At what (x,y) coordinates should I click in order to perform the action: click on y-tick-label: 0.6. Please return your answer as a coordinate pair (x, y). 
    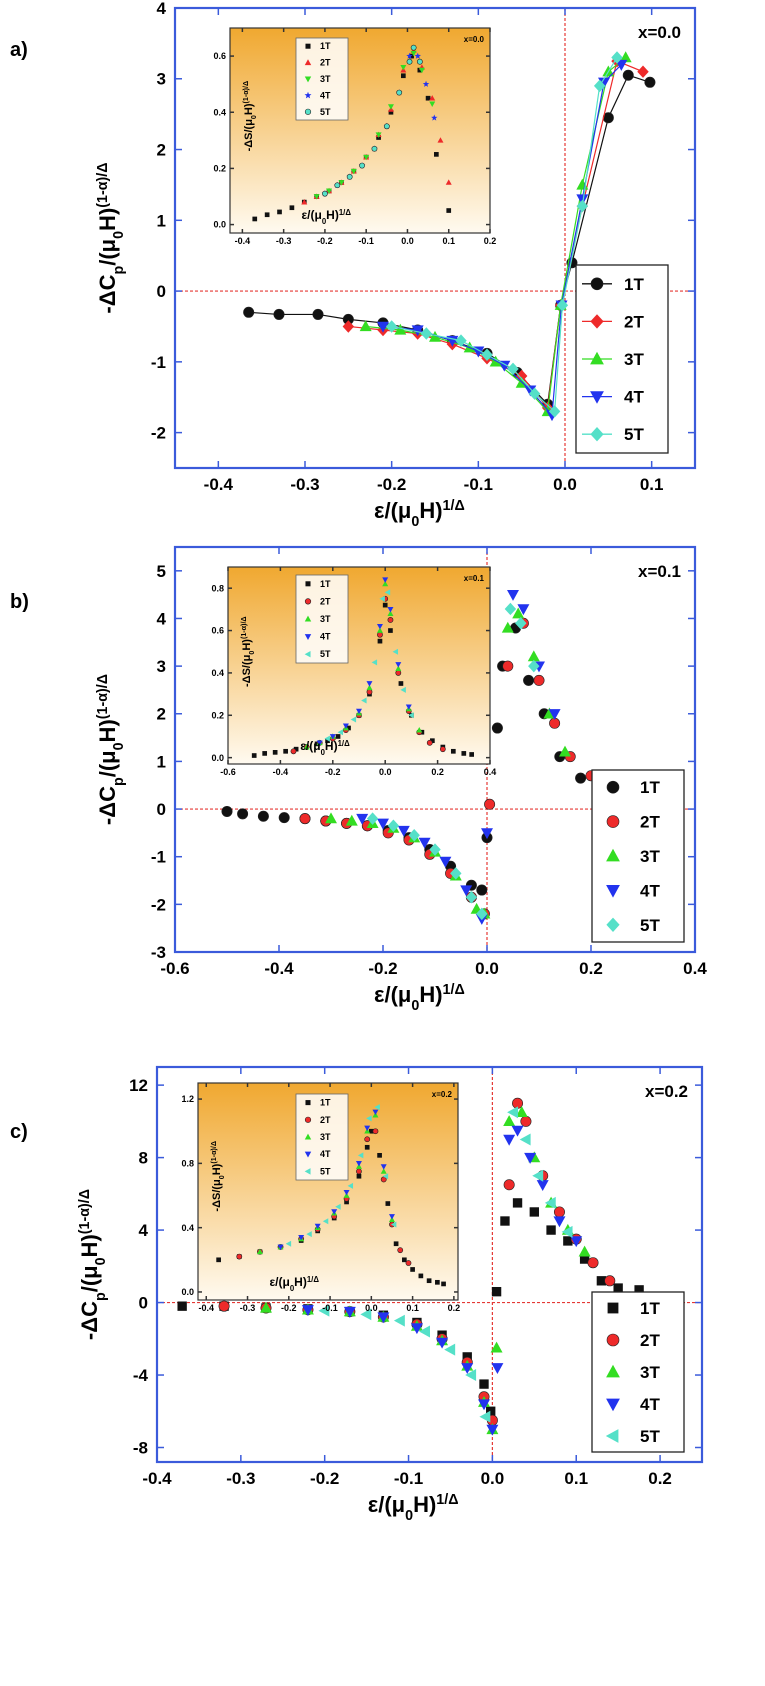
    Looking at the image, I should click on (219, 56).